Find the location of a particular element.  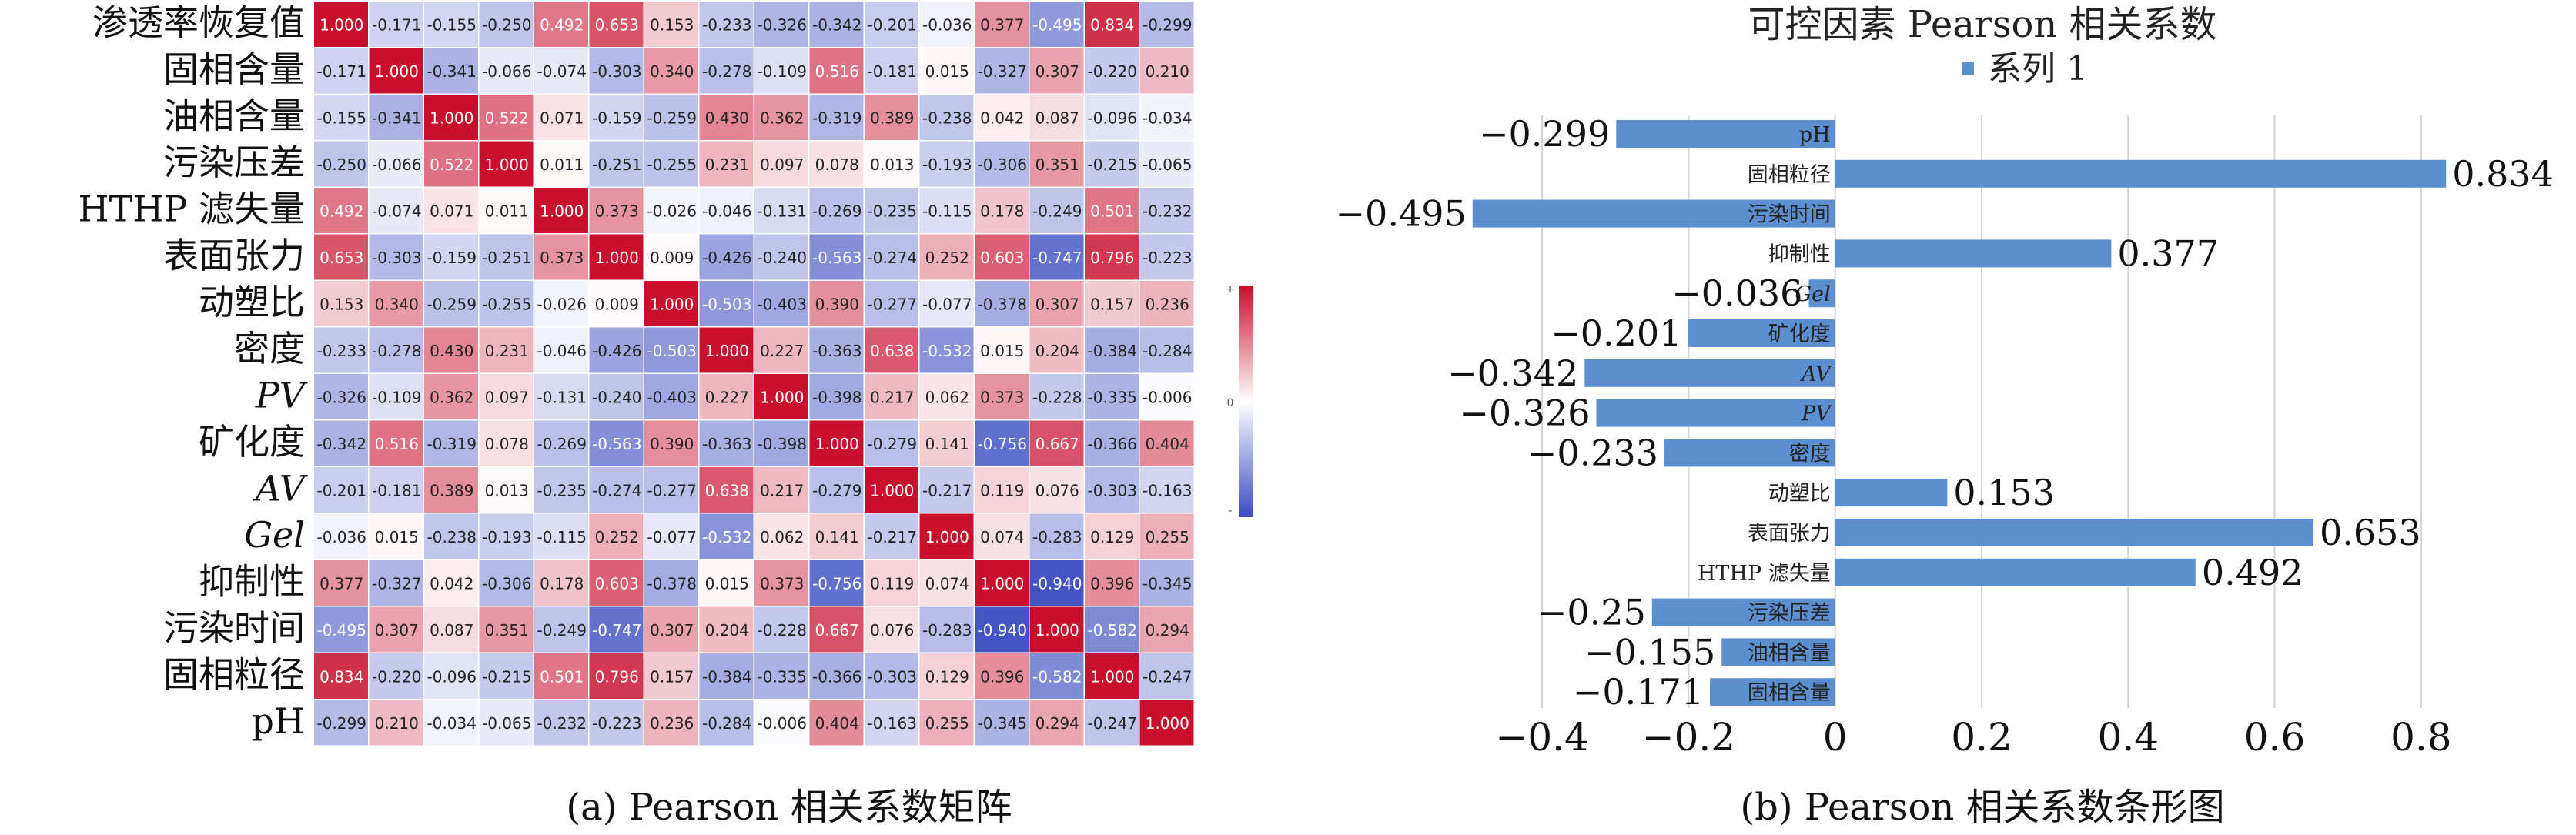

heatmap-cell-value: 0.157 is located at coordinates (672, 676).